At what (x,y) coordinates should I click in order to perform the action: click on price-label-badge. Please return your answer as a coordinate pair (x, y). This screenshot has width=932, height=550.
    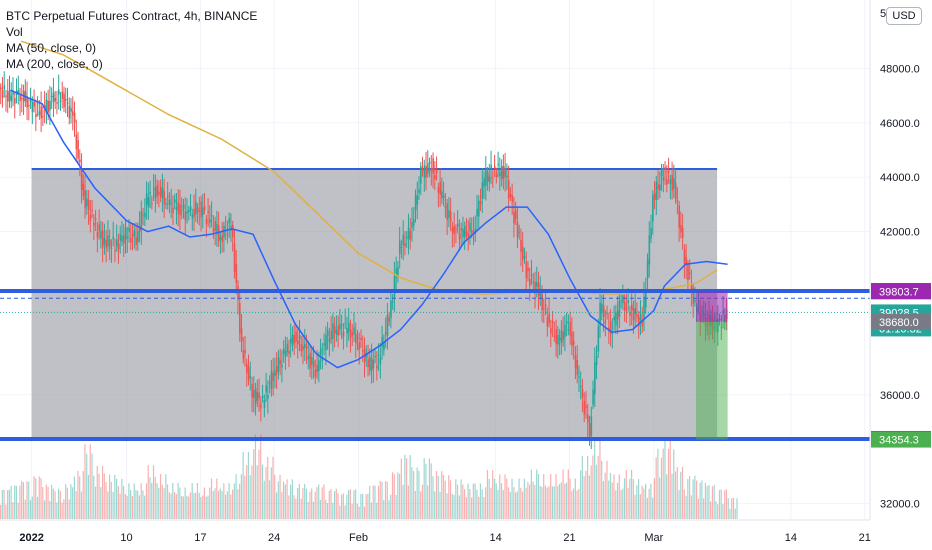
    Looking at the image, I should click on (901, 439).